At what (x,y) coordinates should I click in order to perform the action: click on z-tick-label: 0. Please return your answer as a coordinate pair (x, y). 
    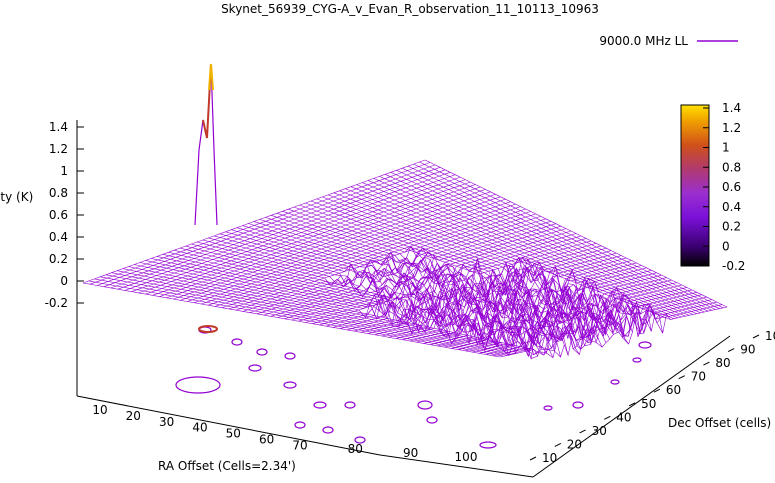
    Looking at the image, I should click on (64, 281).